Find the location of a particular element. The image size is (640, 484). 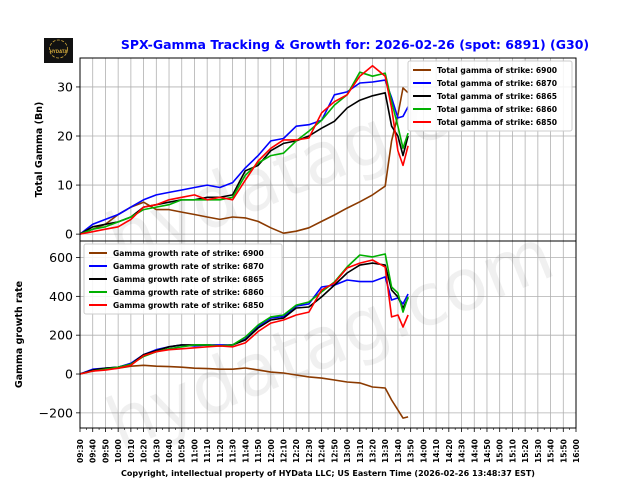

y-tick-label: 200 is located at coordinates (61, 335).